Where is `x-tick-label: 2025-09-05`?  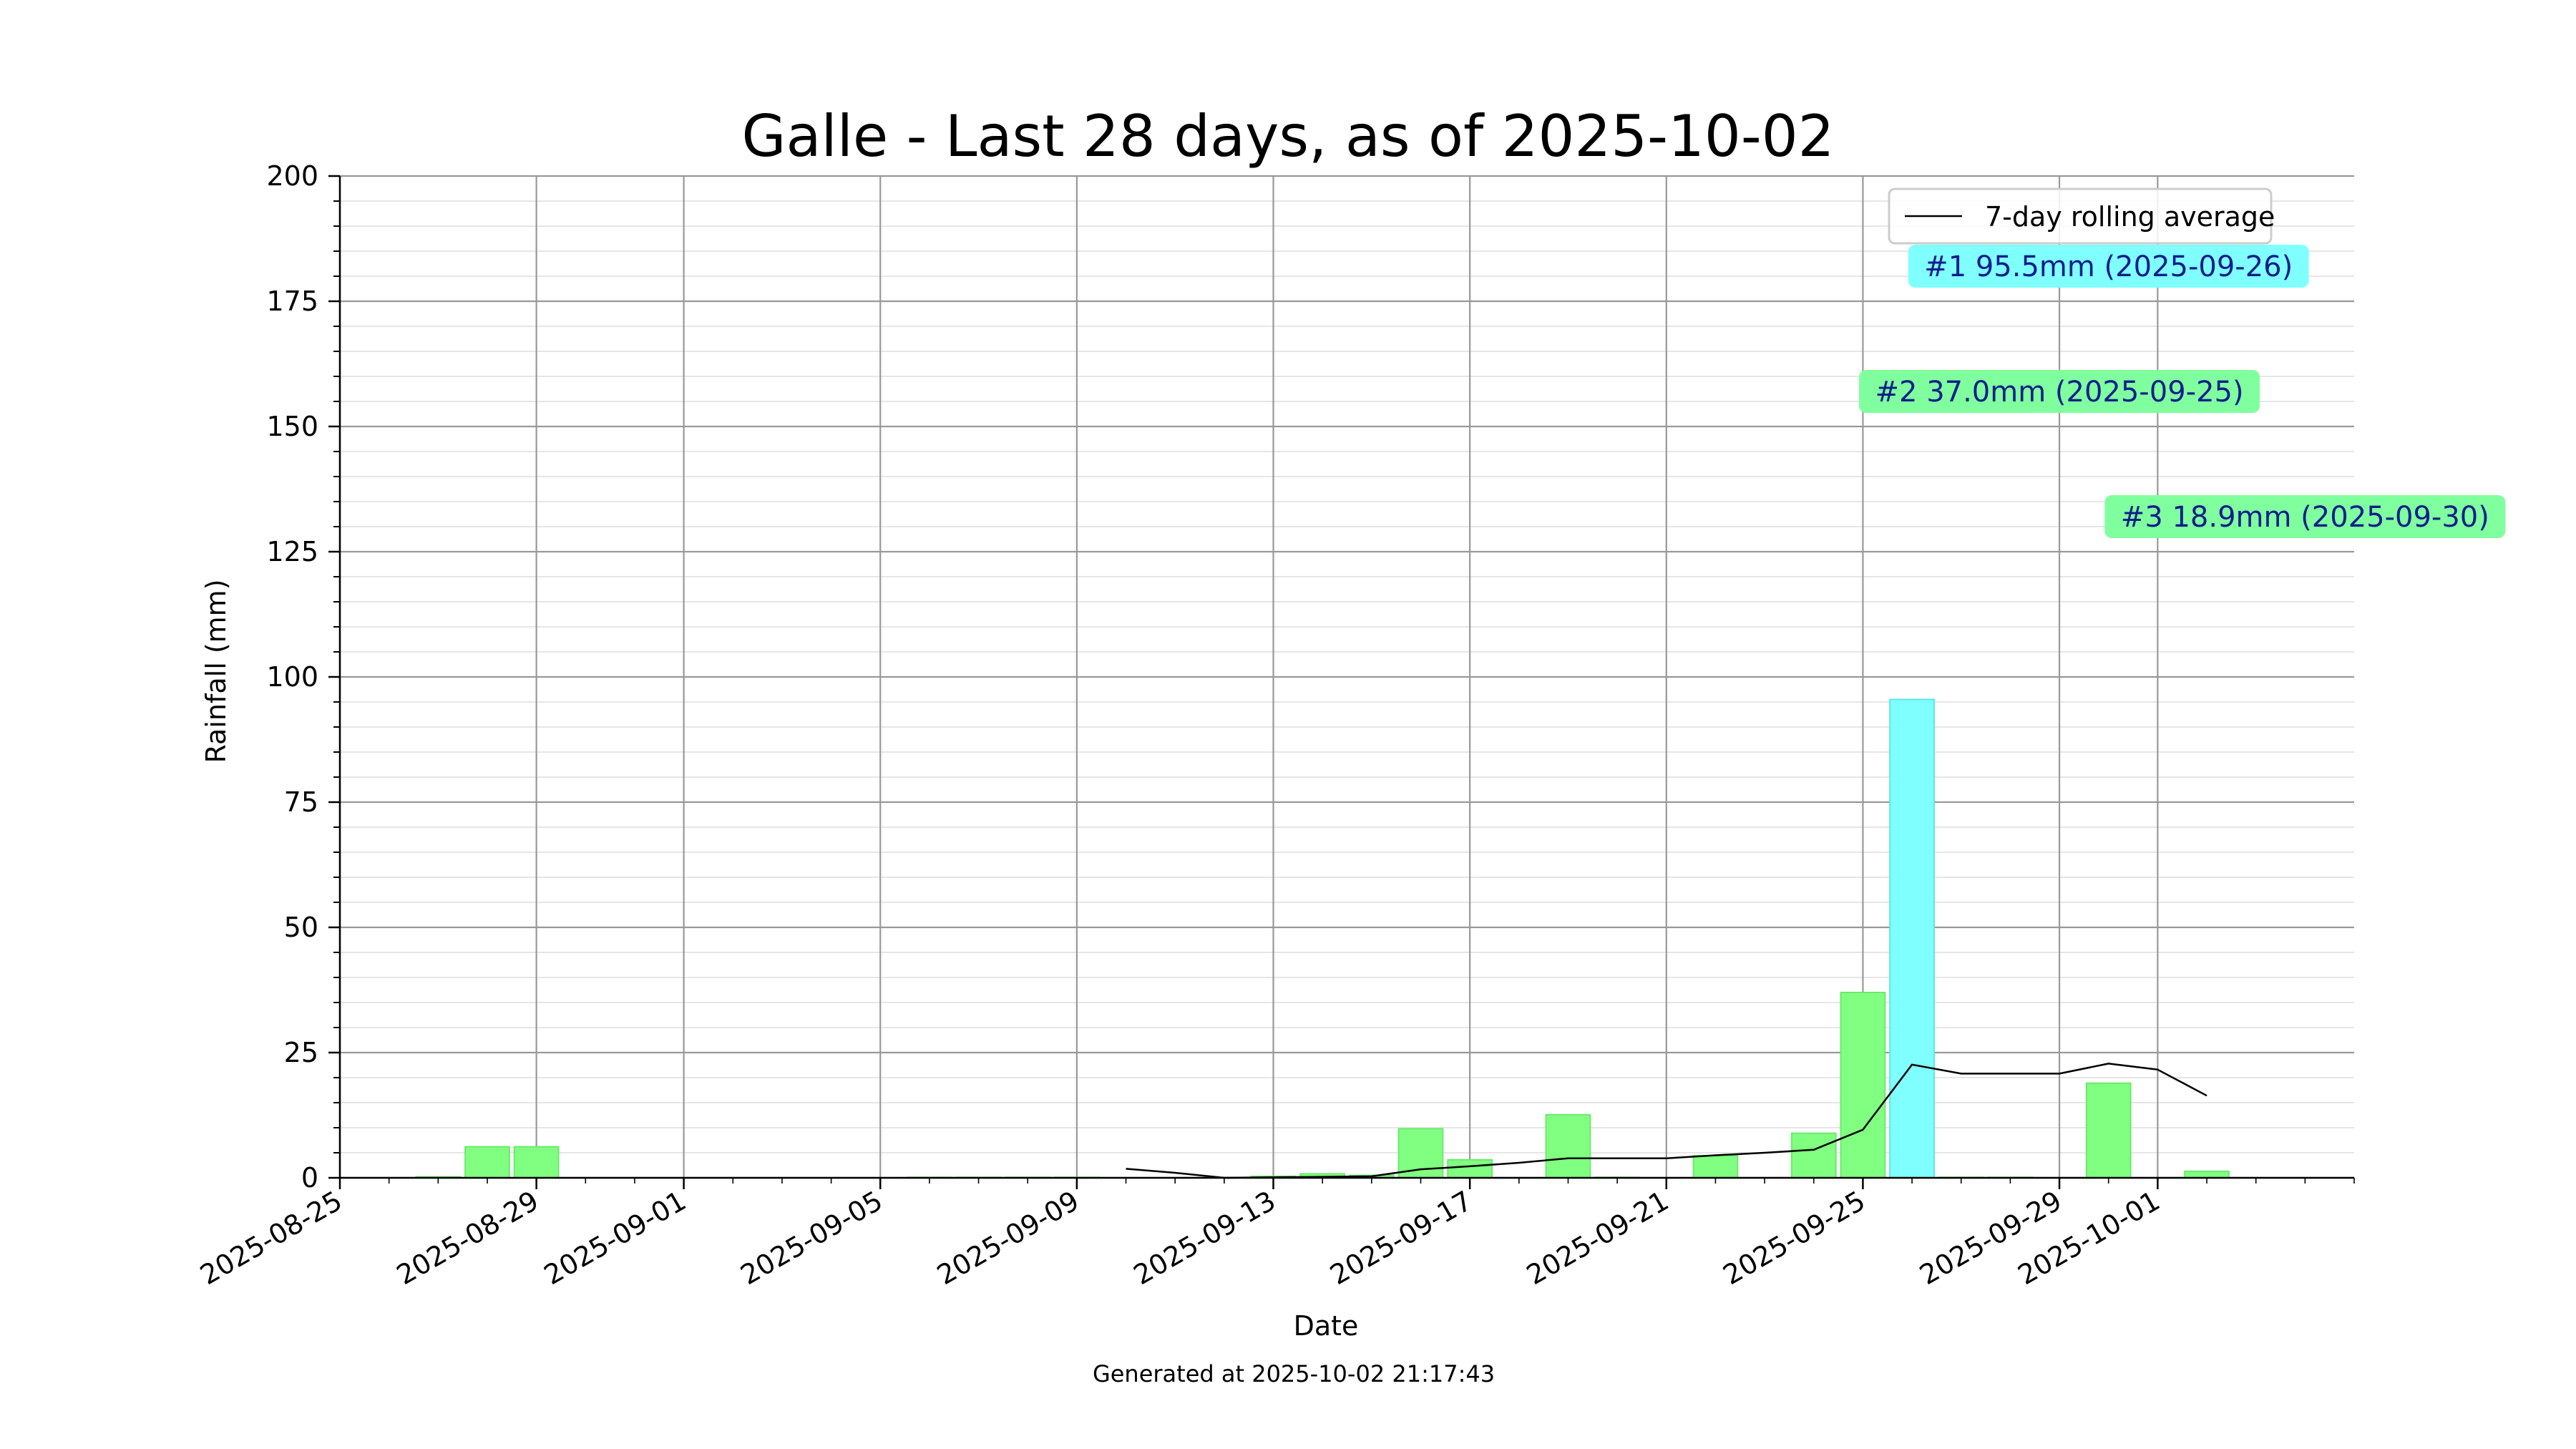 x-tick-label: 2025-09-05 is located at coordinates (811, 1238).